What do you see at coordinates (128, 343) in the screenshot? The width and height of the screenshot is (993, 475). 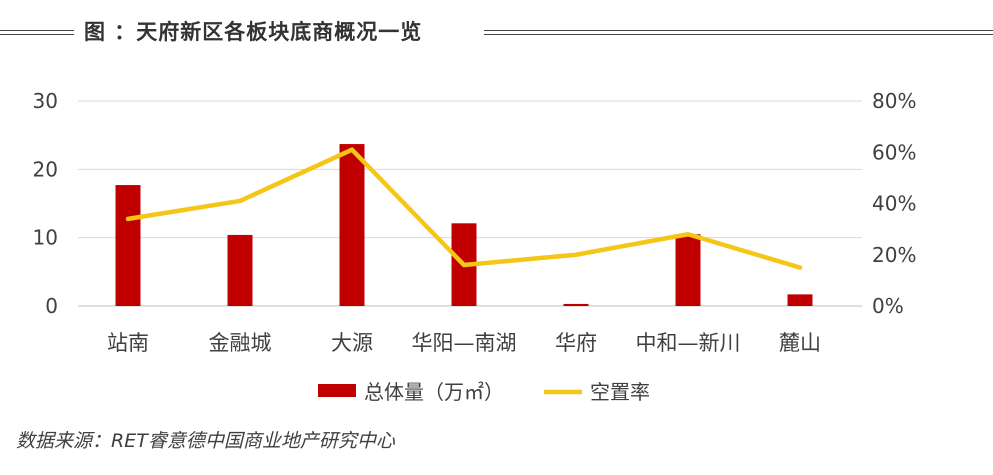 I see `x-tick-label: 站南` at bounding box center [128, 343].